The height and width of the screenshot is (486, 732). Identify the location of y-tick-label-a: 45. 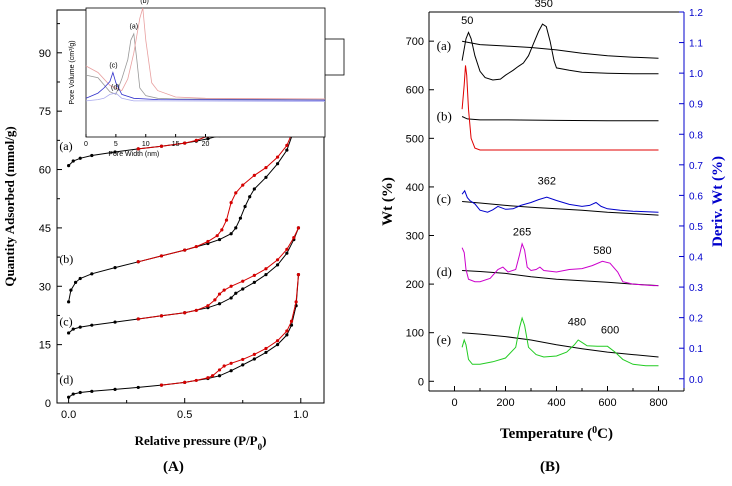
(45, 229).